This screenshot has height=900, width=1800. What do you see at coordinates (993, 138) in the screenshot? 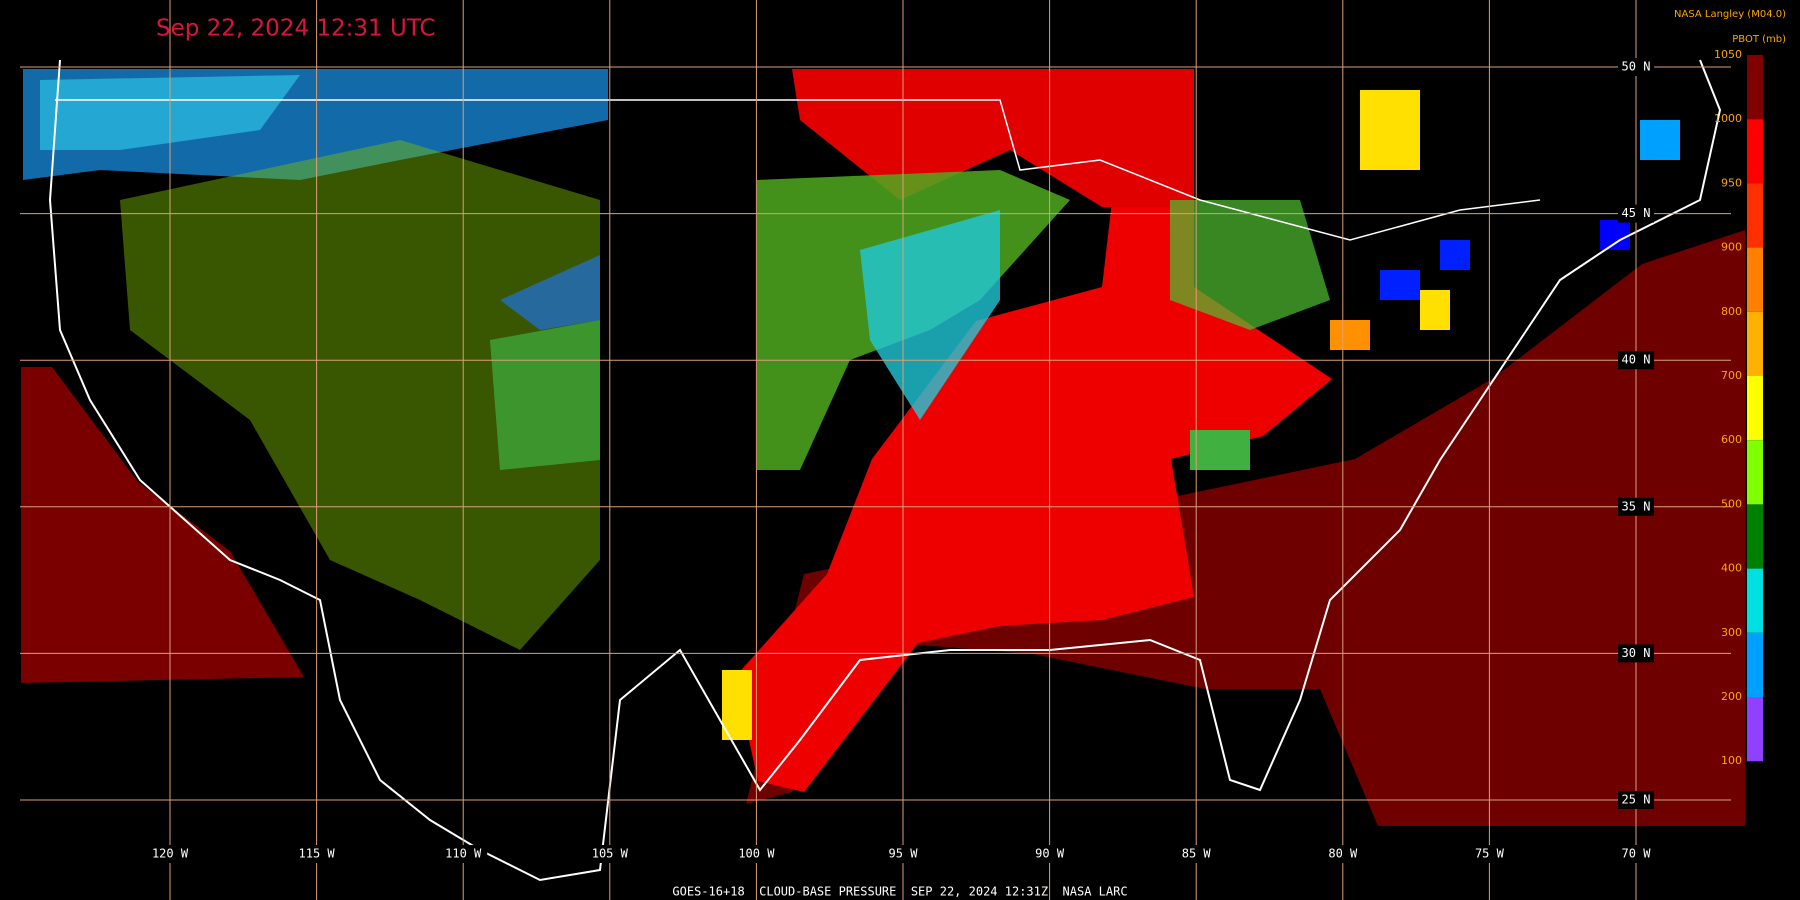
I see `low-cloud` at bounding box center [993, 138].